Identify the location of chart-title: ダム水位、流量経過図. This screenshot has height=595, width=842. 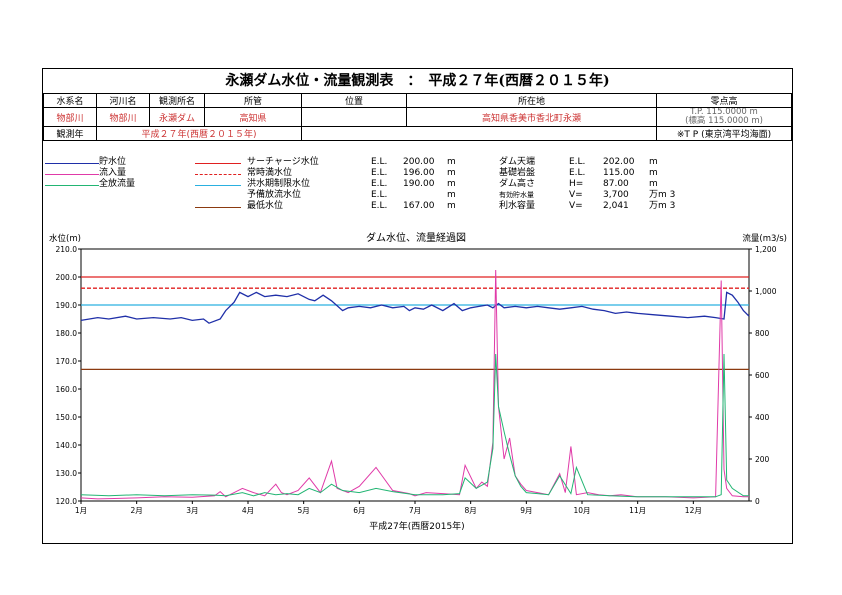
(416, 237).